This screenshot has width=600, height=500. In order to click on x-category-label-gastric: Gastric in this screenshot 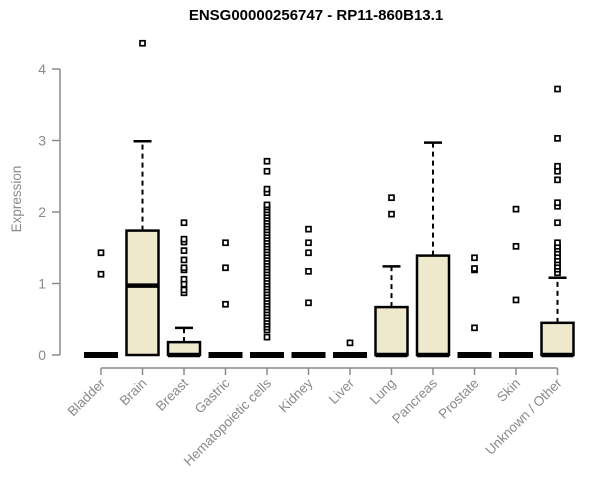, I will do `click(212, 395)`.